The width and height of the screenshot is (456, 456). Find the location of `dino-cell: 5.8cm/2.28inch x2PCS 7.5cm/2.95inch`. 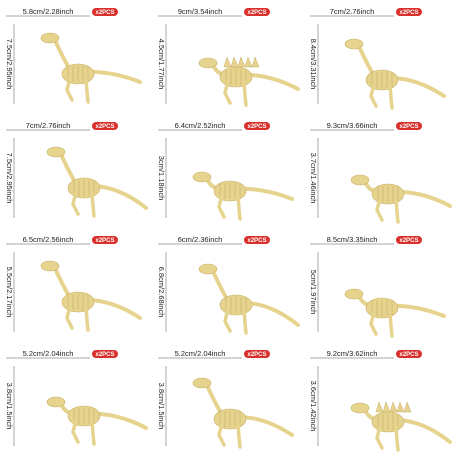

dino-cell: 5.8cm/2.28inch x2PCS 7.5cm/2.95inch is located at coordinates (73, 55).